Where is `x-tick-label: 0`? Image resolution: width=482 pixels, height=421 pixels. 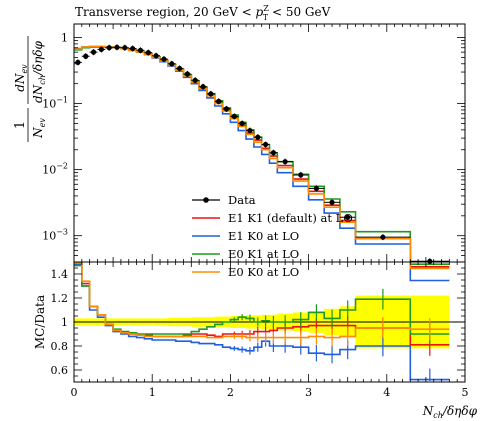 x-tick-label: 0 is located at coordinates (74, 392).